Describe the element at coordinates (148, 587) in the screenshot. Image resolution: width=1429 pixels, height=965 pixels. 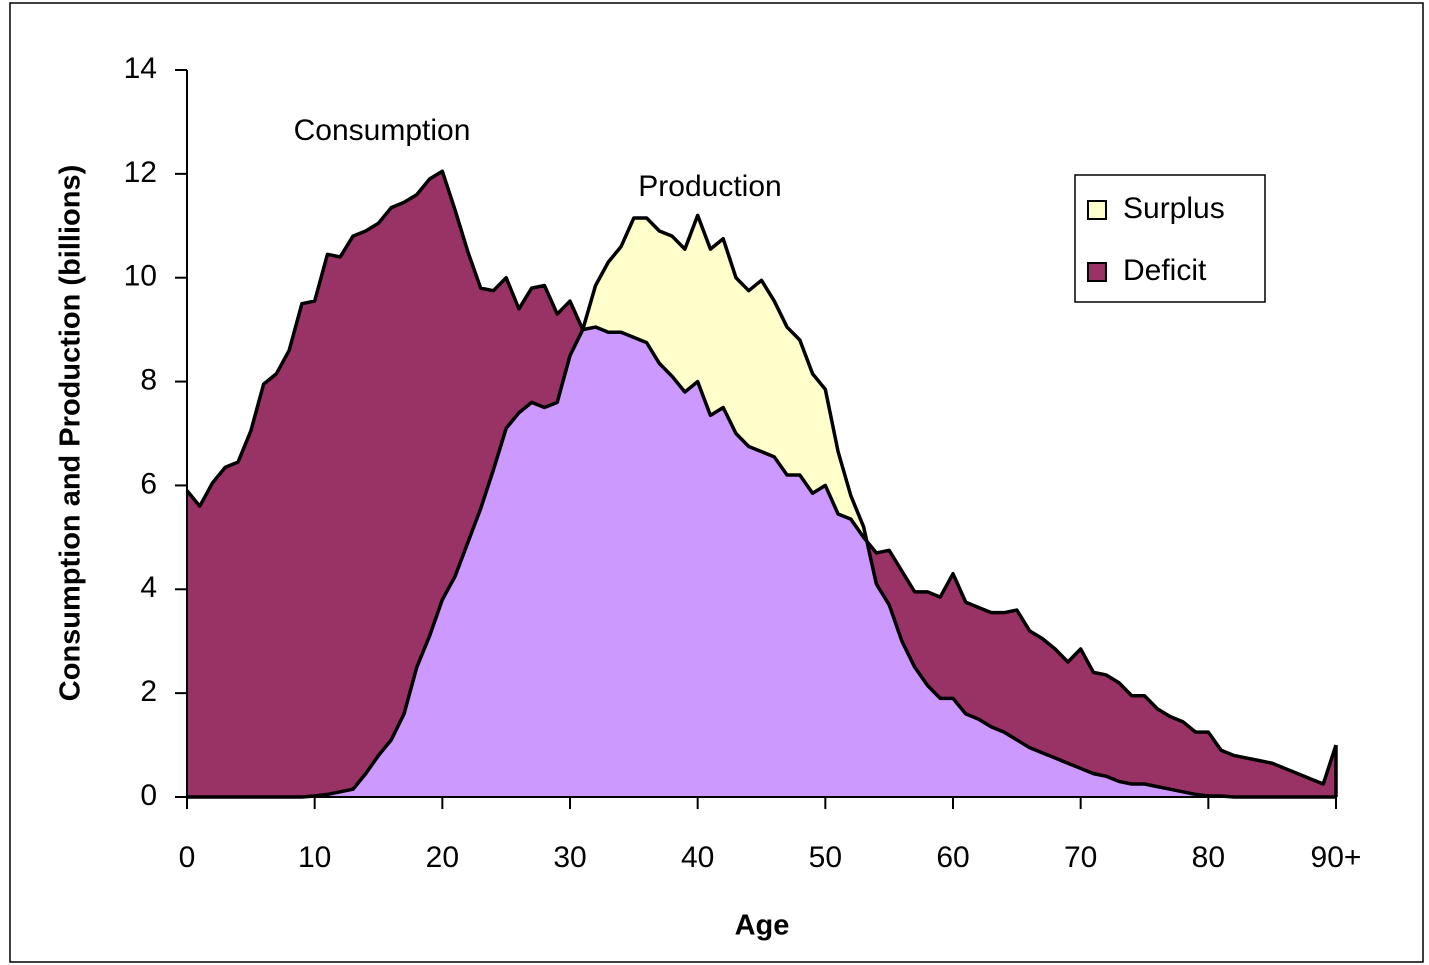
I see `y-tick-label: 4` at that location.